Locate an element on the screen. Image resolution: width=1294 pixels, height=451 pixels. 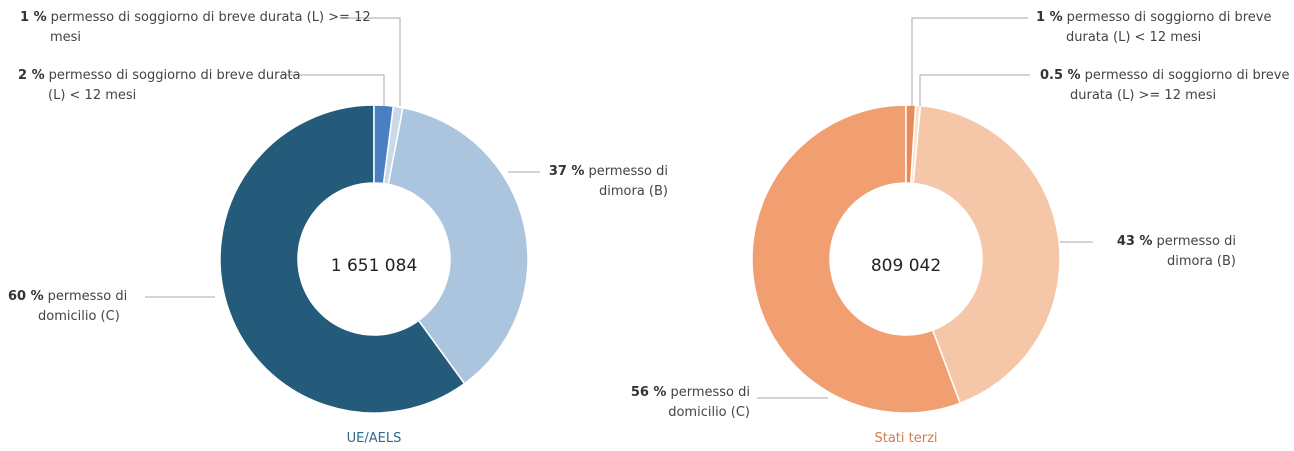
value-label: 37 % is located at coordinates (566, 171).